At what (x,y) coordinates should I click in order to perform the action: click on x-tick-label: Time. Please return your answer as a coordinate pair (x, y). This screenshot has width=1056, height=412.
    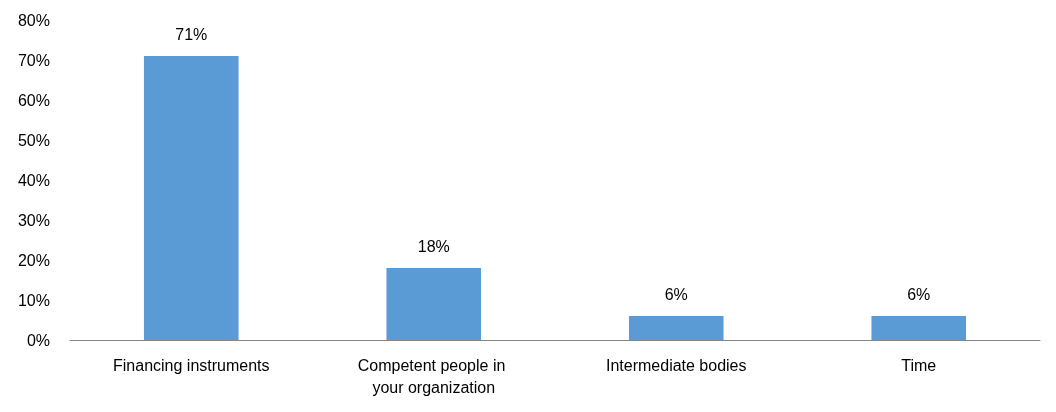
    Looking at the image, I should click on (919, 365).